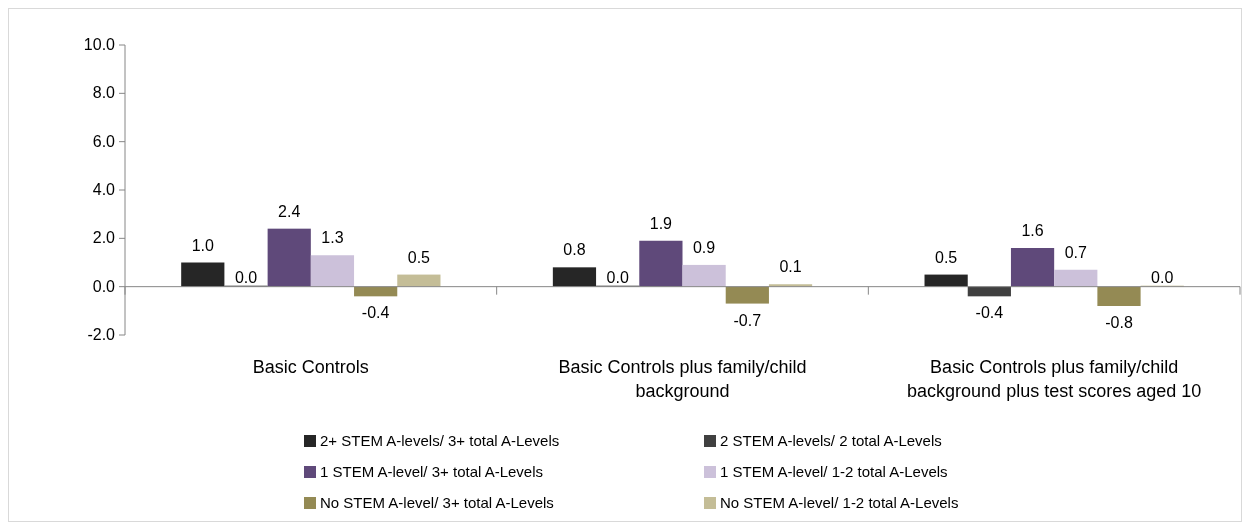  I want to click on data-label: 1.9, so click(661, 223).